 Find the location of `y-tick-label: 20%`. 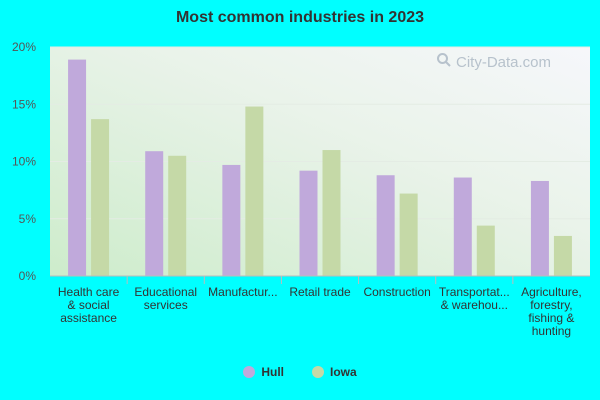

y-tick-label: 20% is located at coordinates (24, 47).